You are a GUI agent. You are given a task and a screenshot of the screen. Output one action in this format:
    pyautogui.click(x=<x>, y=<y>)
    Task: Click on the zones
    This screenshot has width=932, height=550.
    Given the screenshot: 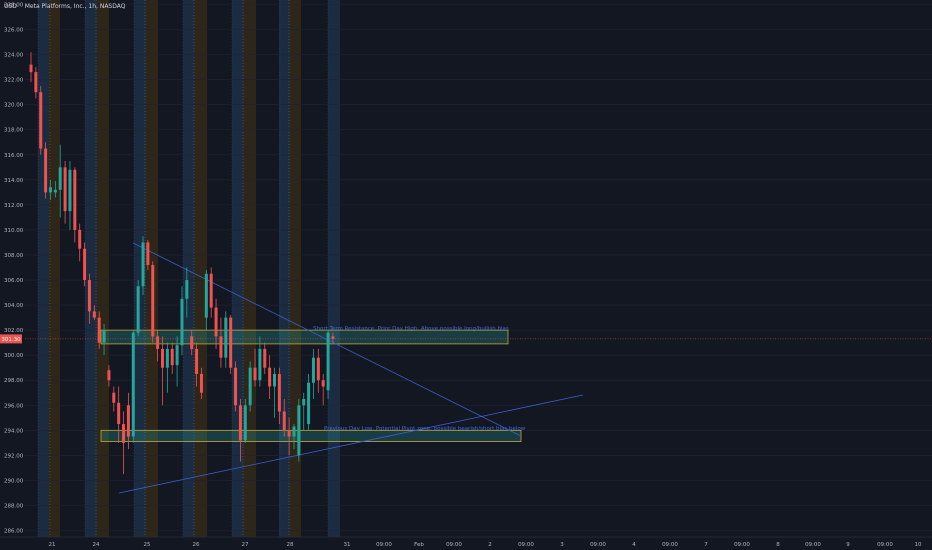 What is the action you would take?
    pyautogui.click(x=311, y=385)
    